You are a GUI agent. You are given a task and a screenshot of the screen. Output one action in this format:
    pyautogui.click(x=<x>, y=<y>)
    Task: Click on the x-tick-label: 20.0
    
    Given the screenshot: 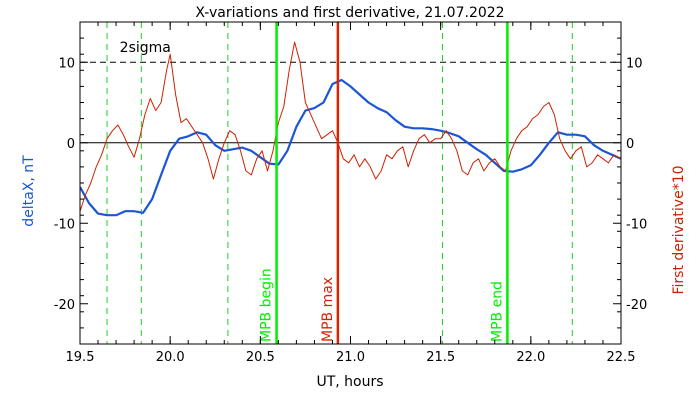 What is the action you would take?
    pyautogui.click(x=170, y=357)
    